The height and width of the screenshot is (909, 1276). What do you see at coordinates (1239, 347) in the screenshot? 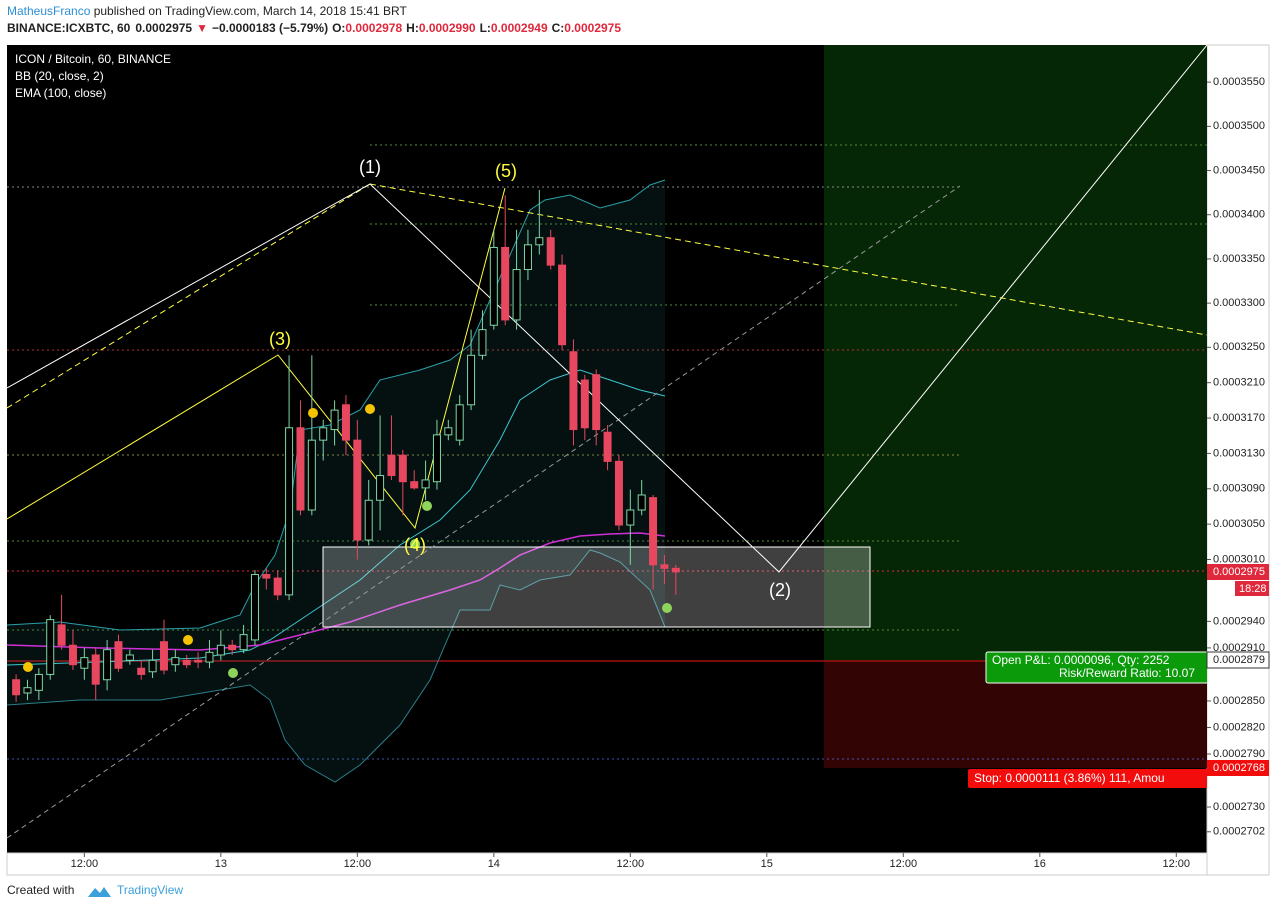
I see `y-tick-label: 0.0003250` at bounding box center [1239, 347].